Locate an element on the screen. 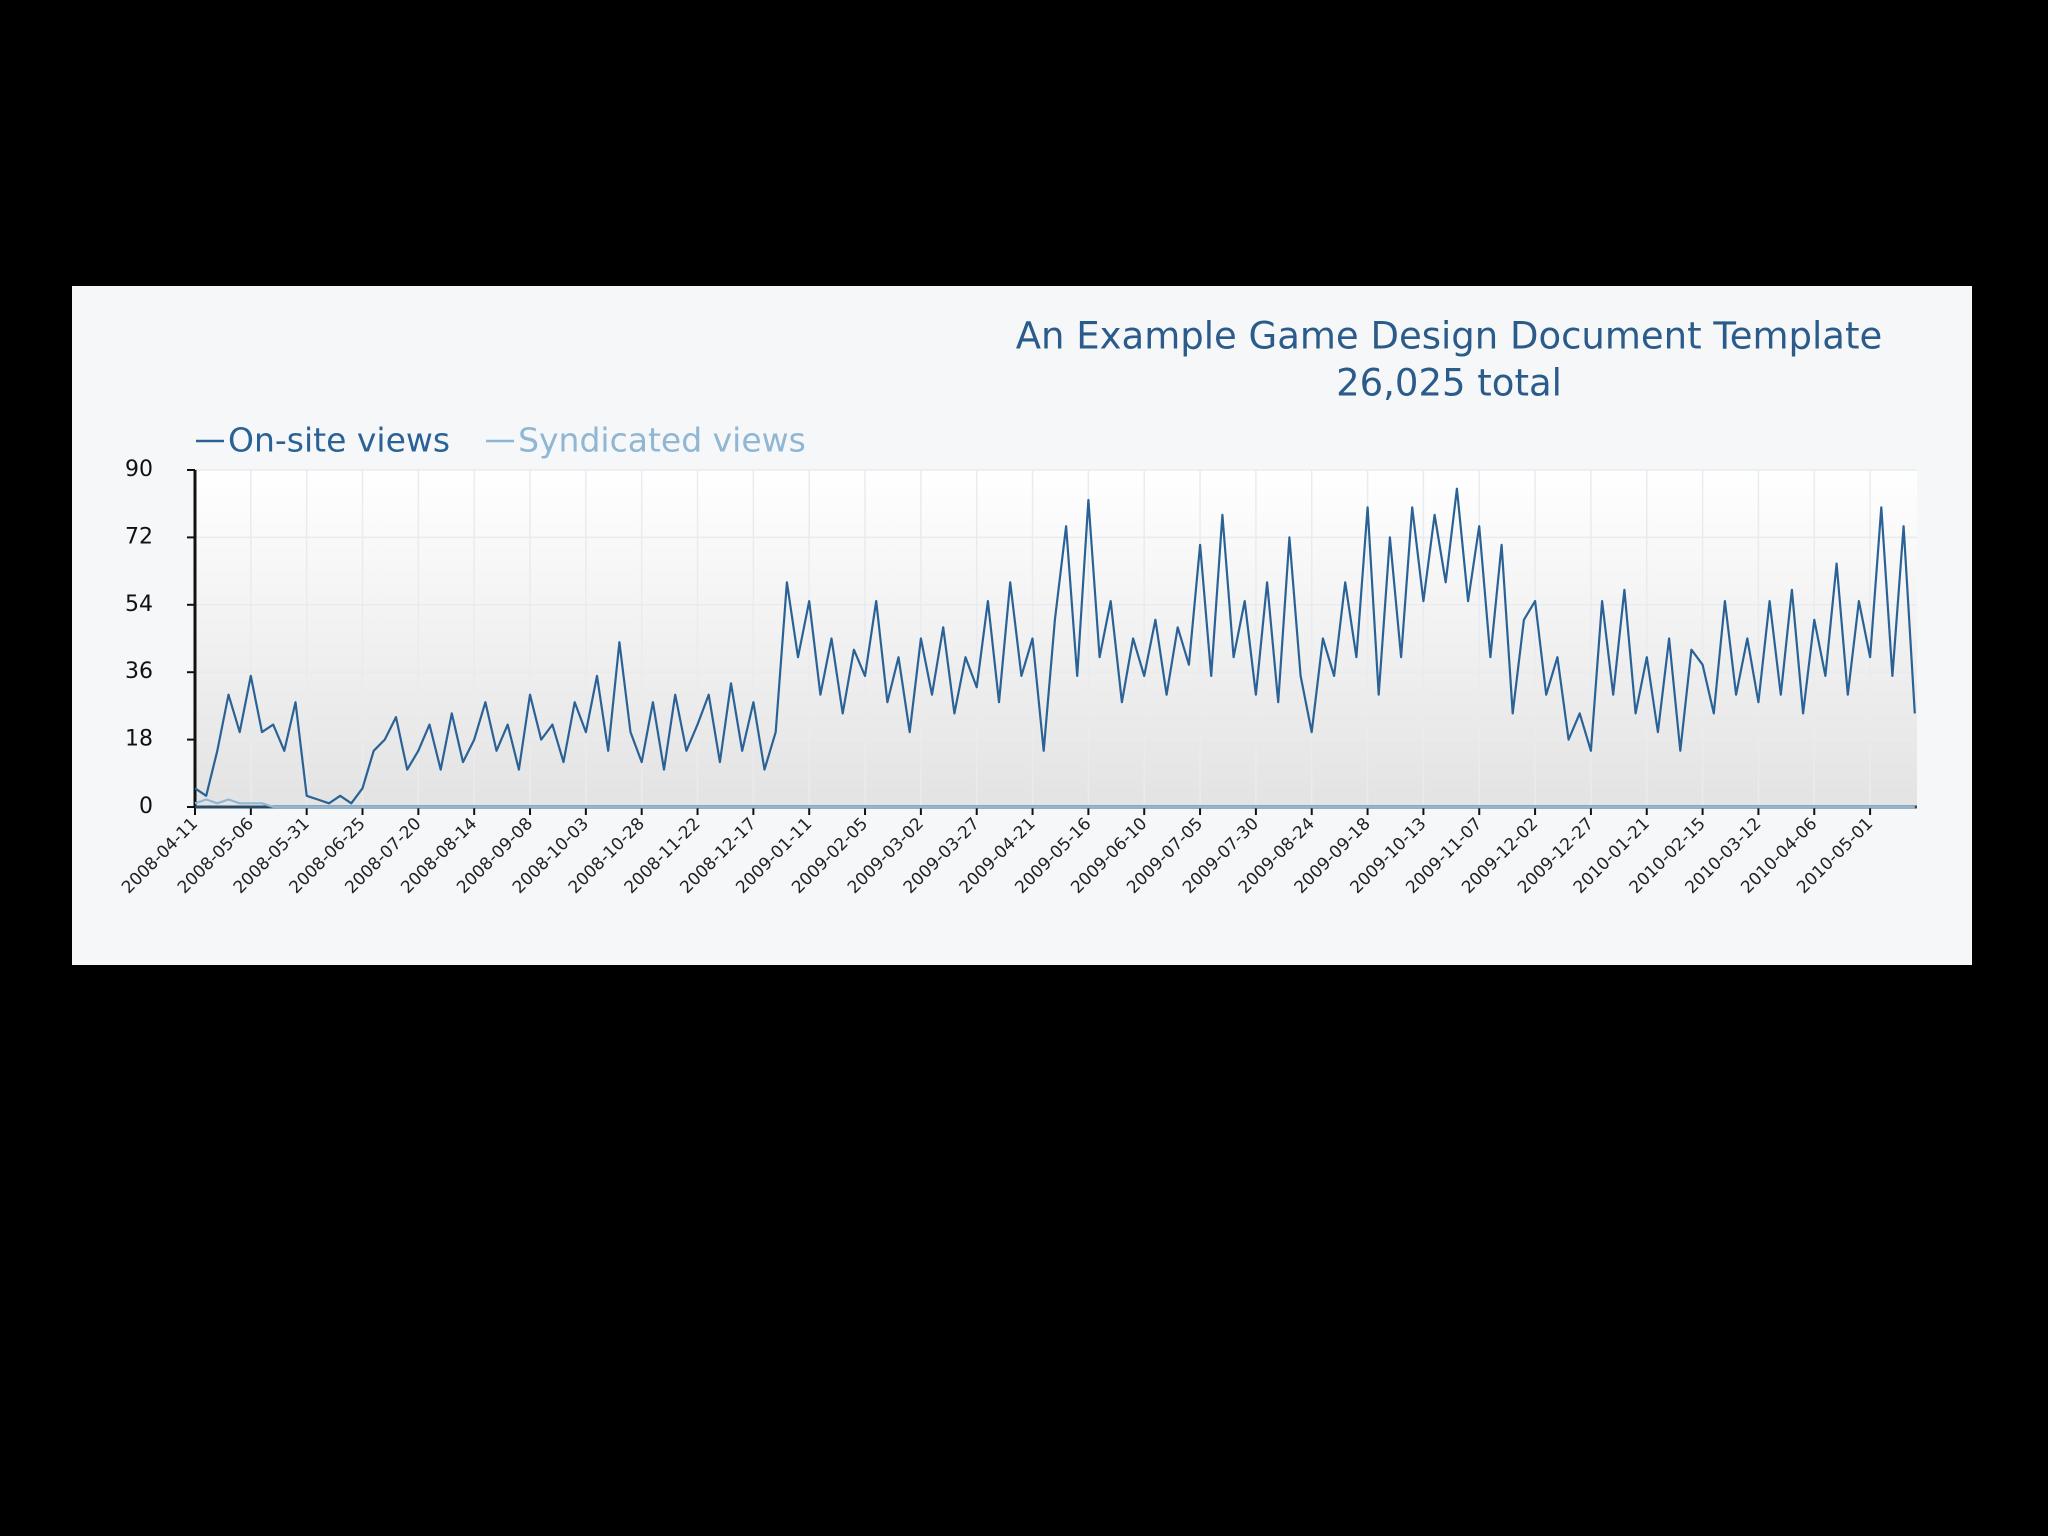 This screenshot has width=2048, height=1536. y-tick-label: 54 is located at coordinates (139, 604).